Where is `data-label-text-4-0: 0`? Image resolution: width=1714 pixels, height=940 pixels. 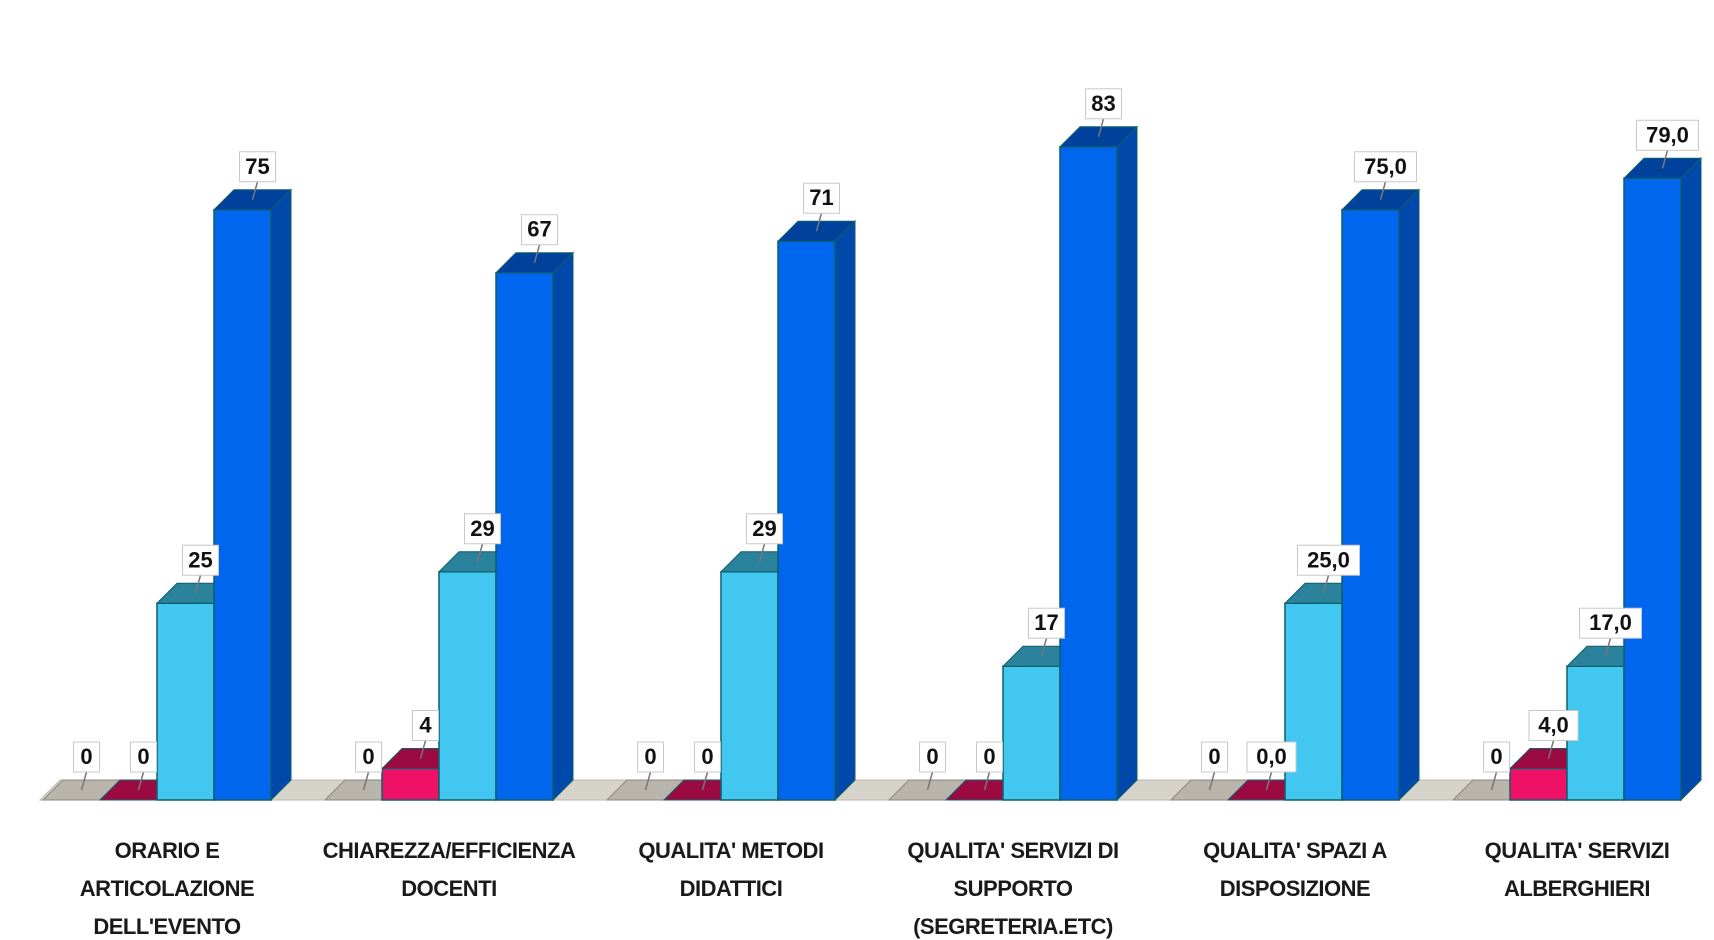 data-label-text-4-0: 0 is located at coordinates (1214, 756).